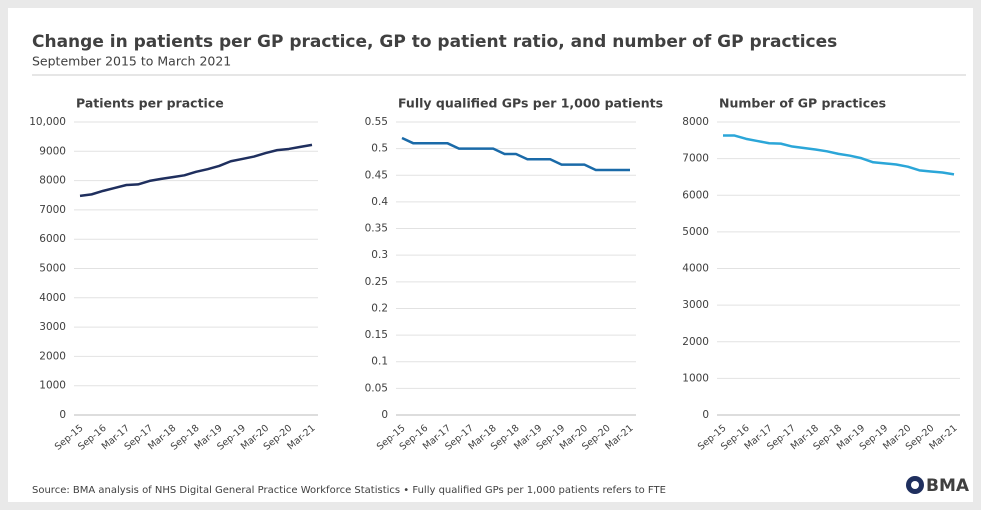 The image size is (981, 510). Describe the element at coordinates (379, 149) in the screenshot. I see `y-tick-label: 0.5` at that location.